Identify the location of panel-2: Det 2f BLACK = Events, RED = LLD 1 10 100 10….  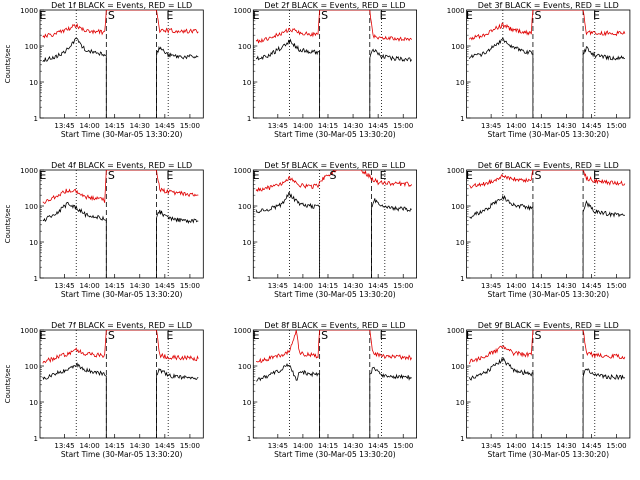
(325, 70).